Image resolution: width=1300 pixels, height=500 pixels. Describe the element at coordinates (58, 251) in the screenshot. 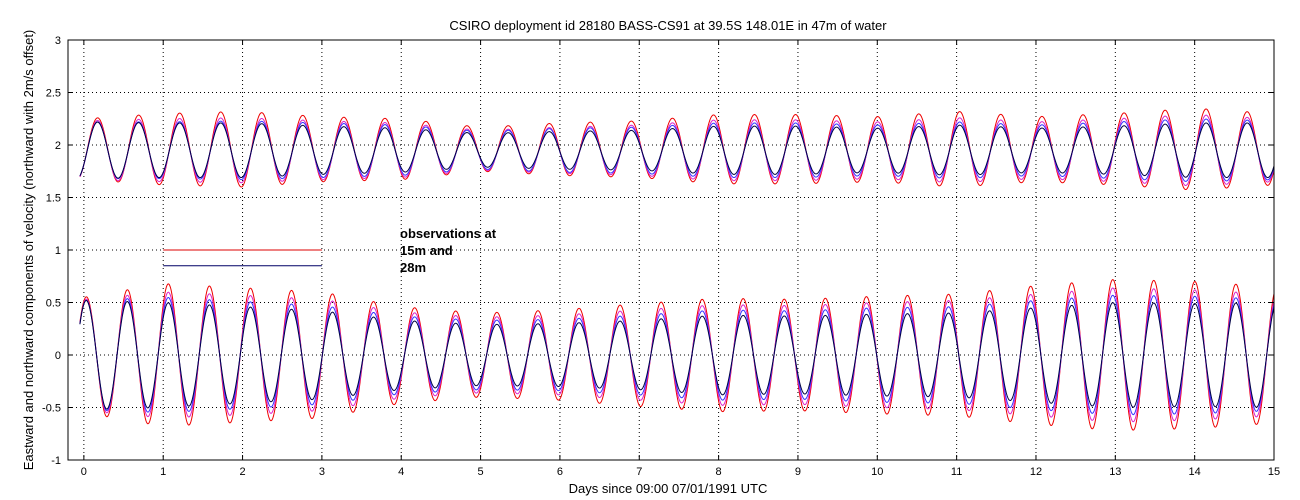

I see `y-tick-label: 1` at that location.